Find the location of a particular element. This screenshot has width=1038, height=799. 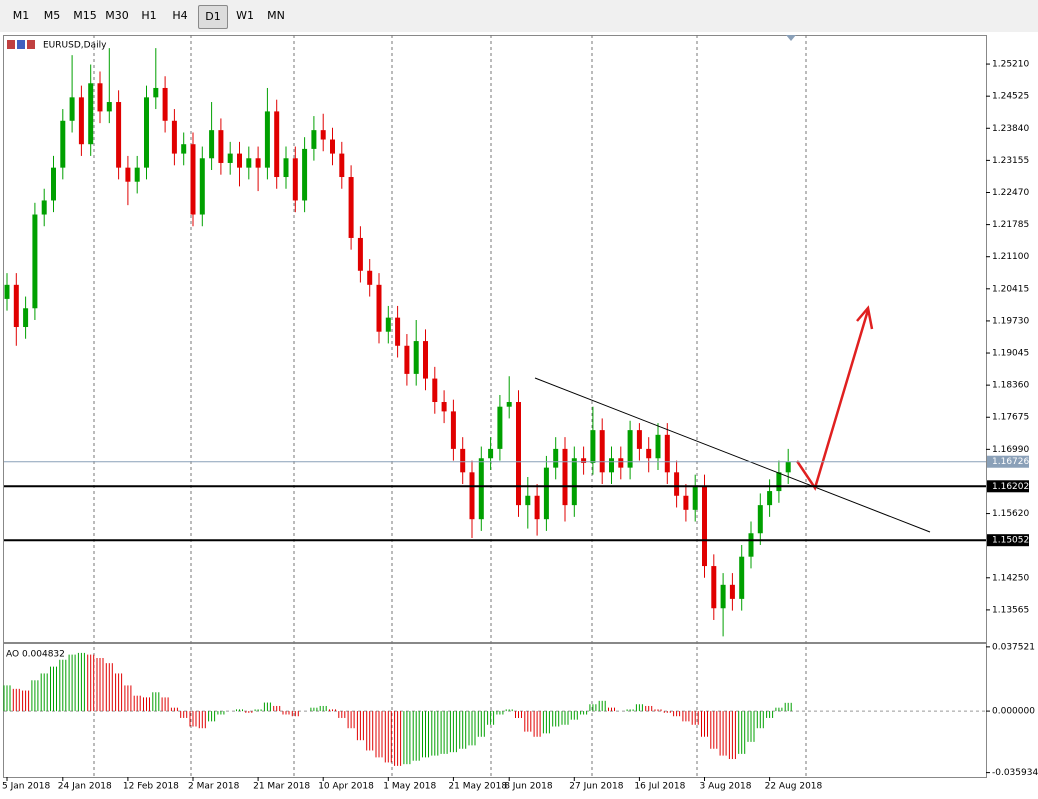

x-tick-label: 12 Feb 2018 is located at coordinates (151, 787).